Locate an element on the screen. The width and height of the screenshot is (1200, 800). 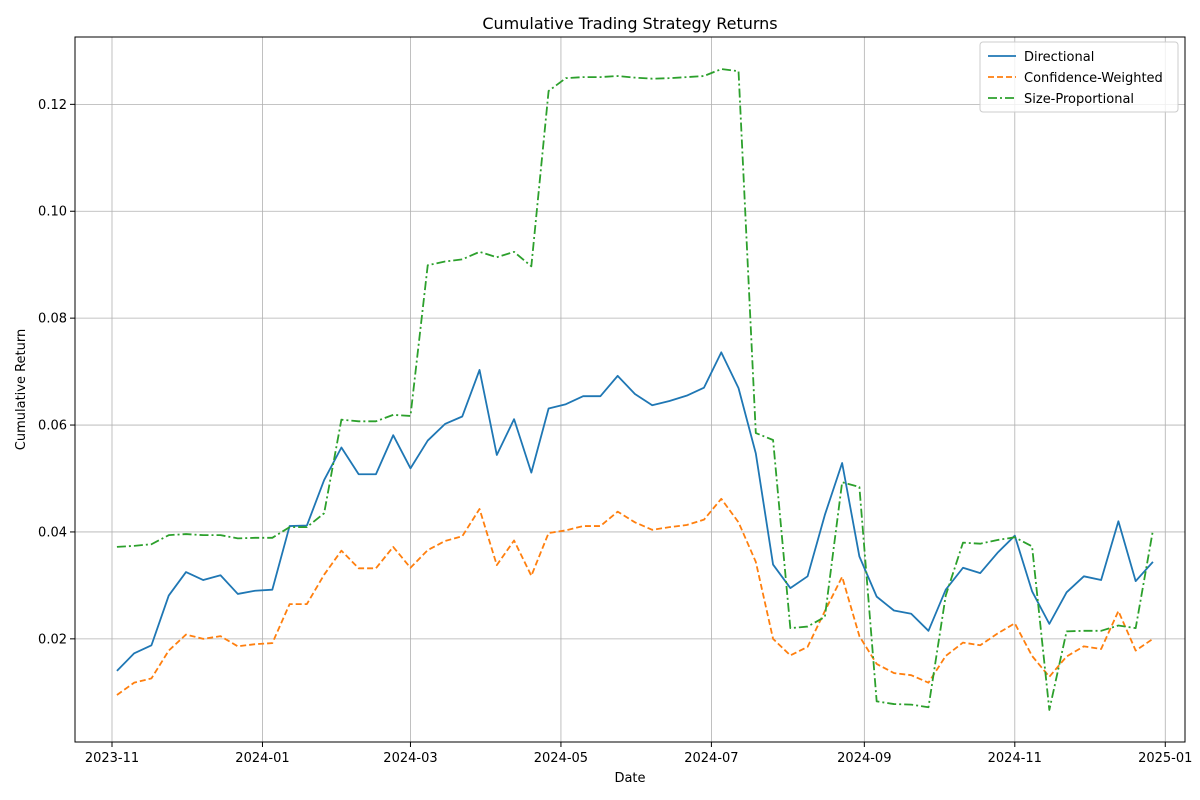
x-tick-label: 2024-03 is located at coordinates (410, 758).